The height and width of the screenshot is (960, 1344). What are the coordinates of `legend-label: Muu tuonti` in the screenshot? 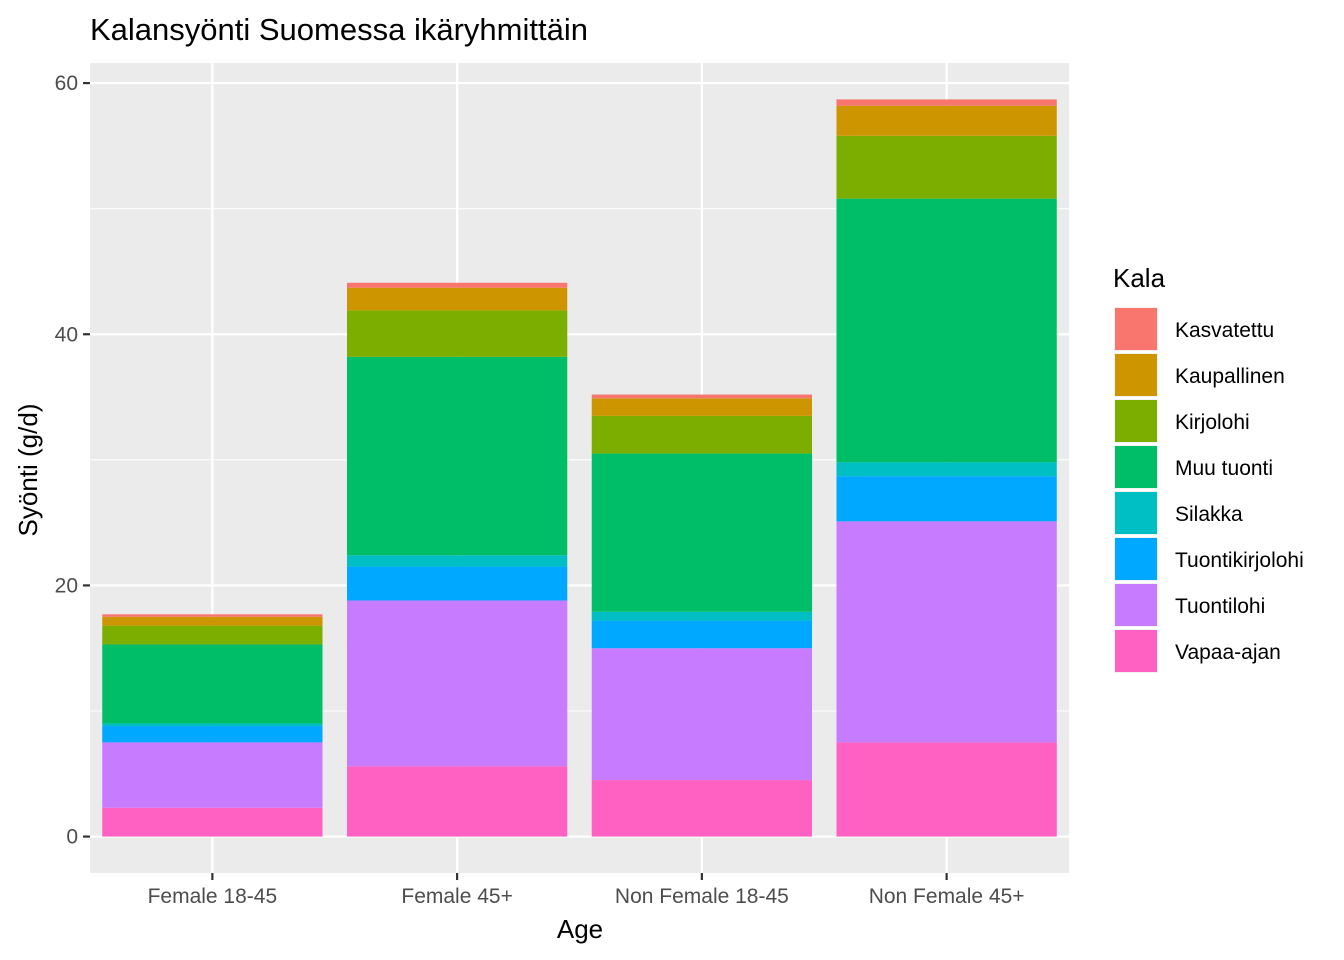 It's located at (1224, 468).